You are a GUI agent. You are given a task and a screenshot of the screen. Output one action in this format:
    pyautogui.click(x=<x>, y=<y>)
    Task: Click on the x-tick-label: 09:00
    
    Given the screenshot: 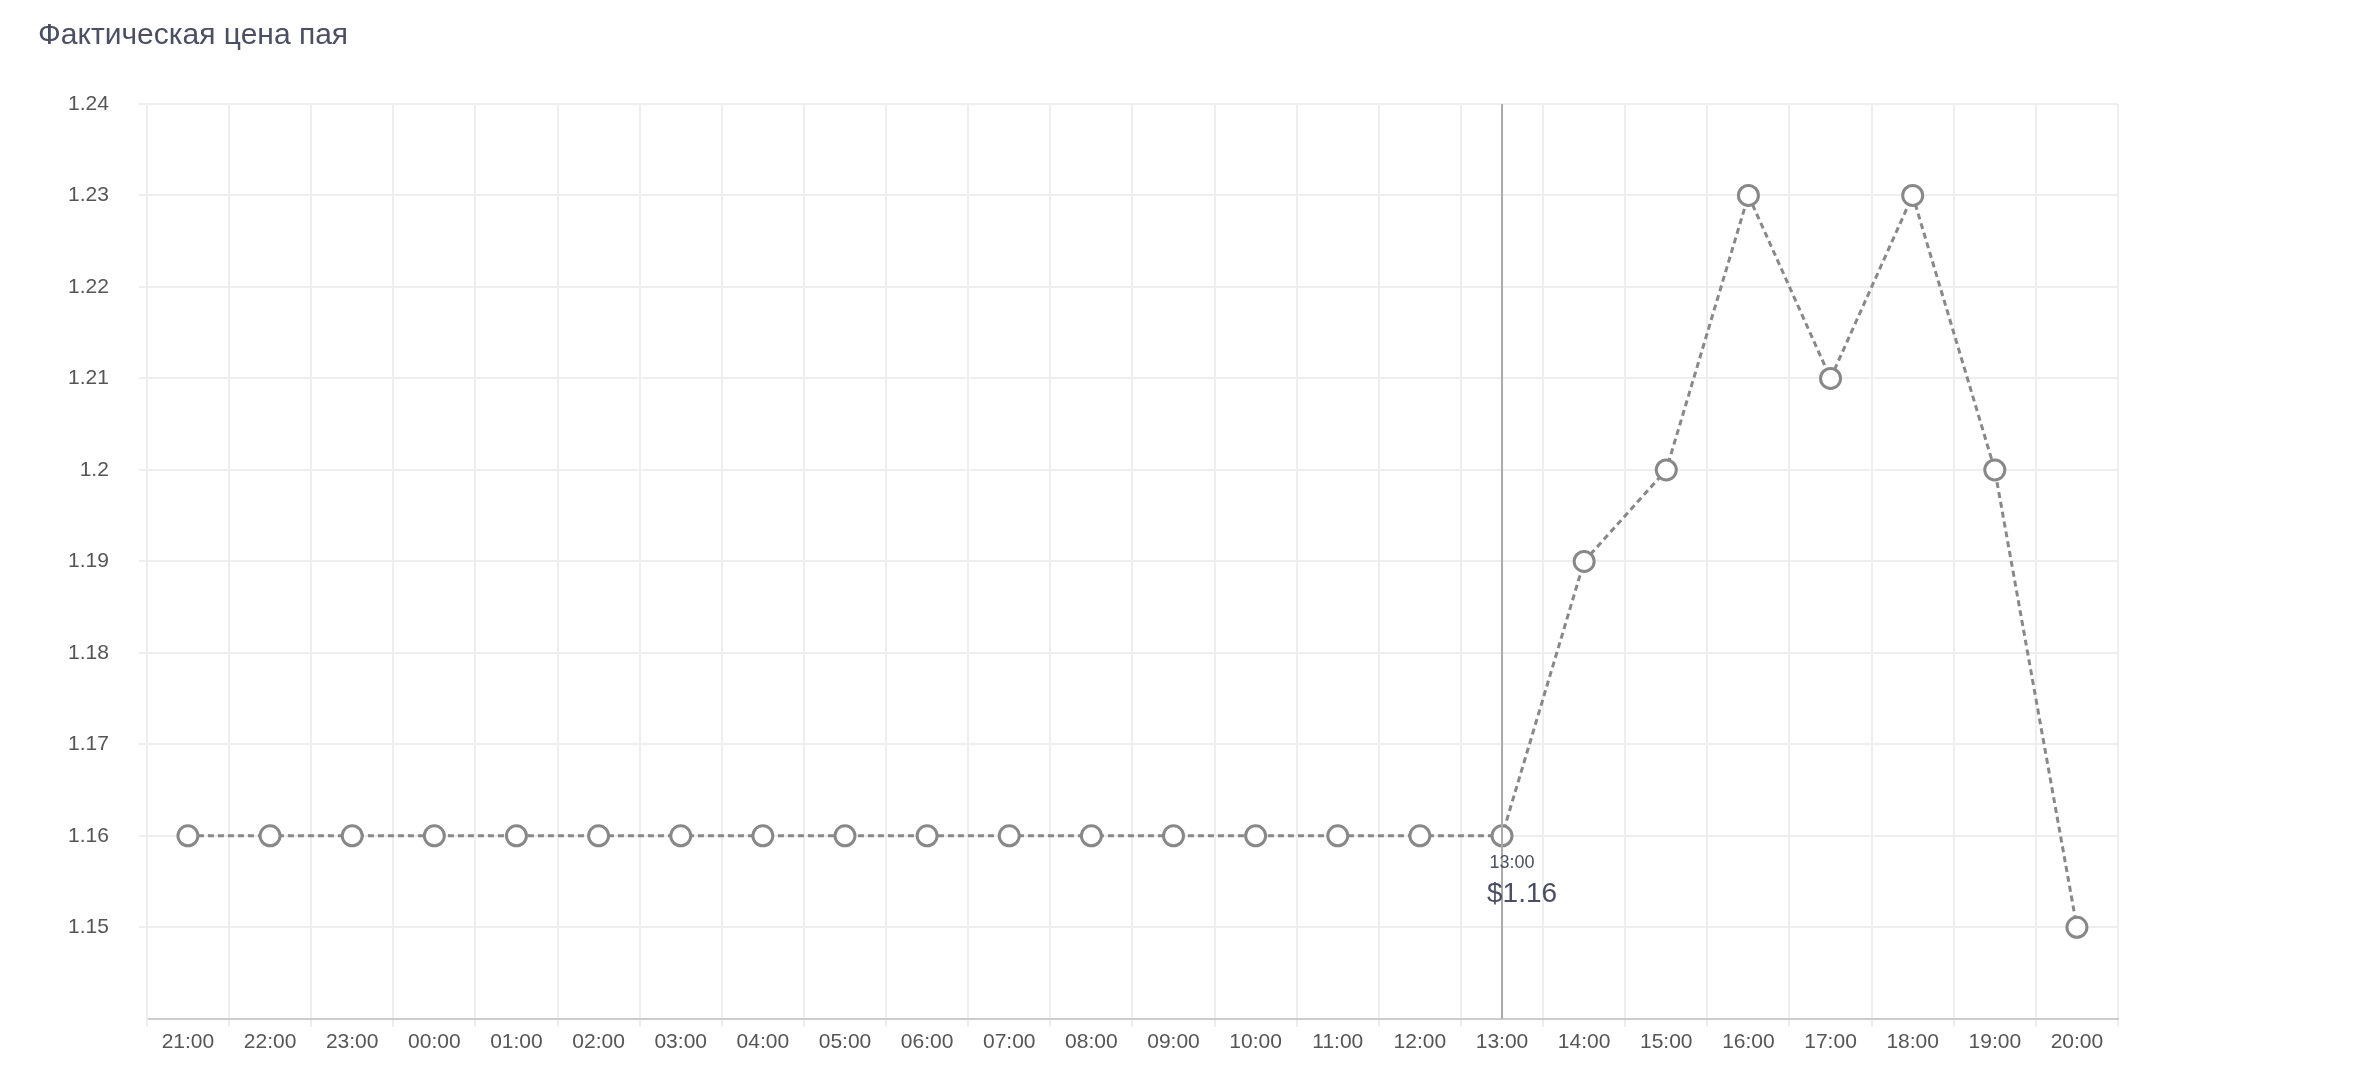 What is the action you would take?
    pyautogui.click(x=1173, y=1041)
    